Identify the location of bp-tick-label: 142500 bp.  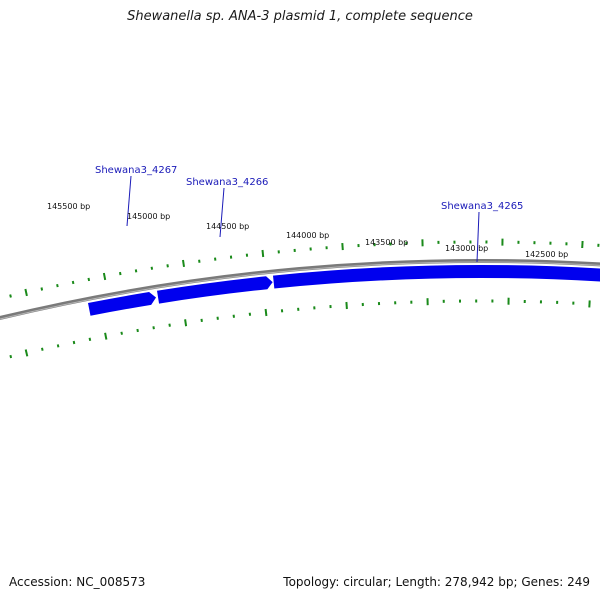
(546, 254).